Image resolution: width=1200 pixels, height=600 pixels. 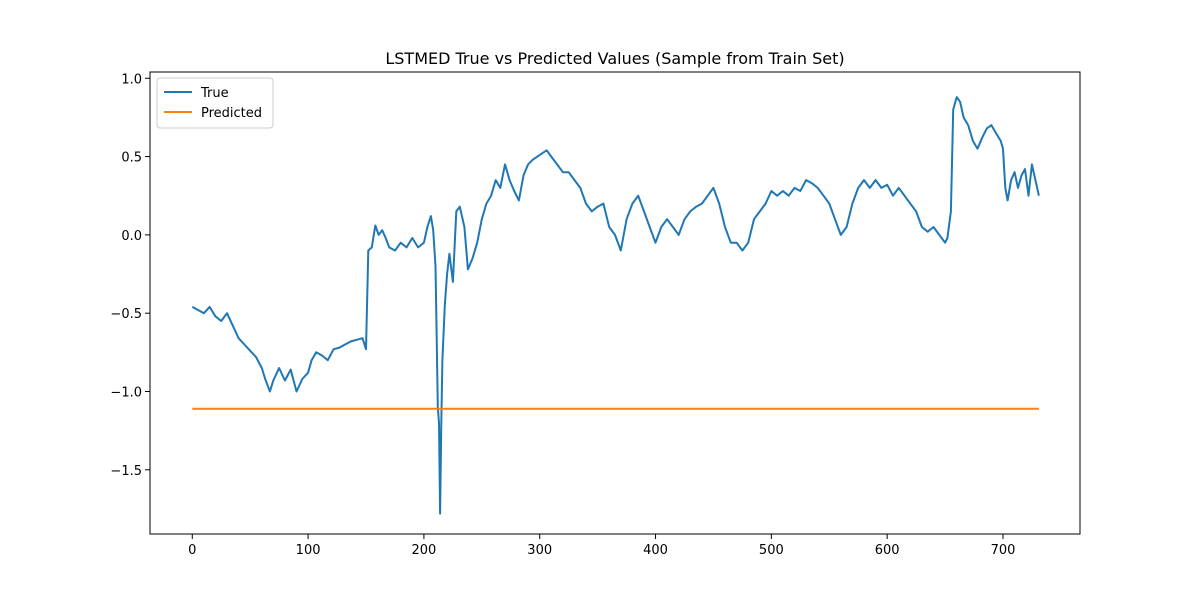 I want to click on x-tick-label: 400, so click(x=655, y=550).